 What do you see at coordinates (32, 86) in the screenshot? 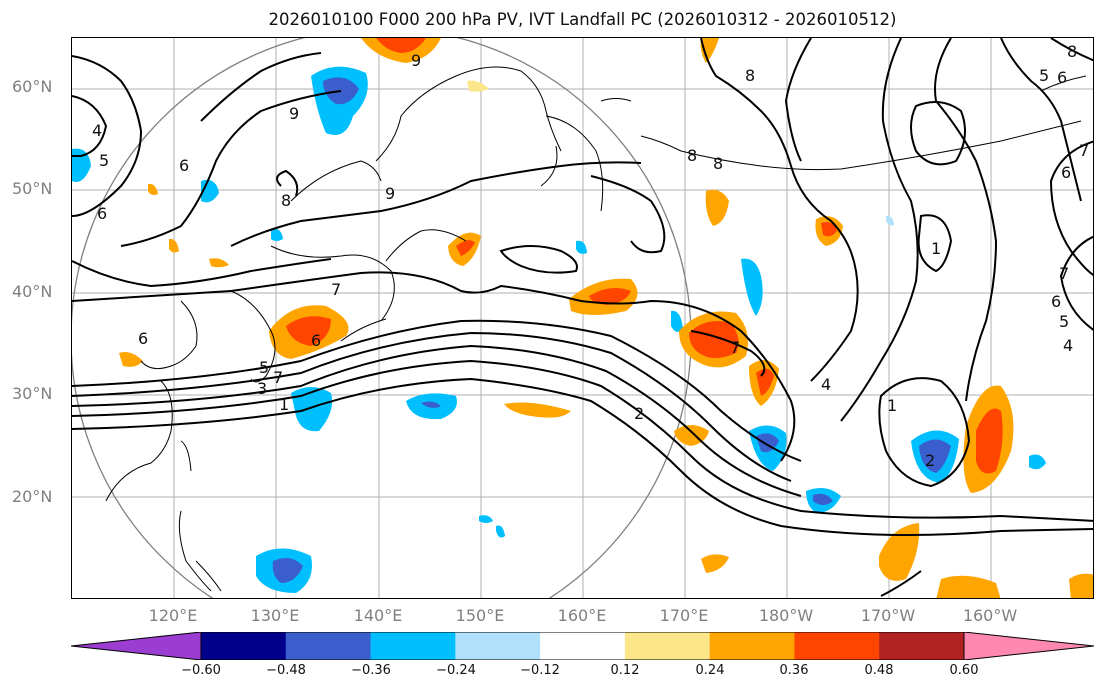
I see `lat-label-60n: 60°N` at bounding box center [32, 86].